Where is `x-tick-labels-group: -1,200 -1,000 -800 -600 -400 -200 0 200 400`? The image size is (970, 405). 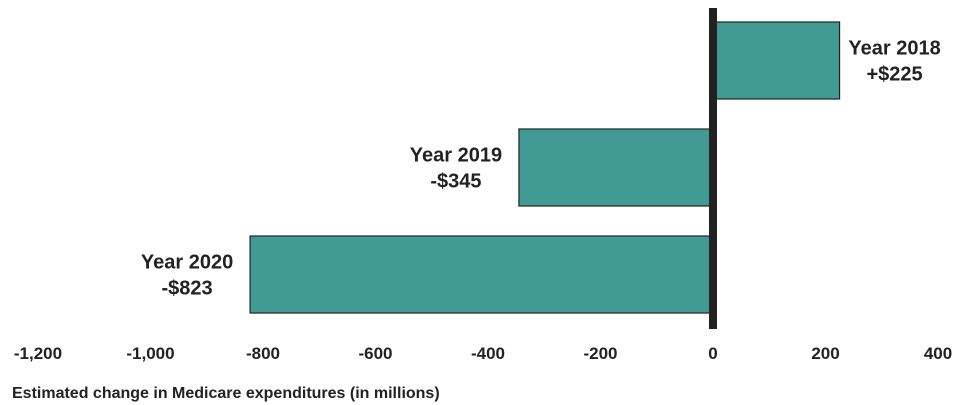
x-tick-labels-group: -1,200 -1,000 -800 -600 -400 -200 0 200 400 is located at coordinates (483, 353).